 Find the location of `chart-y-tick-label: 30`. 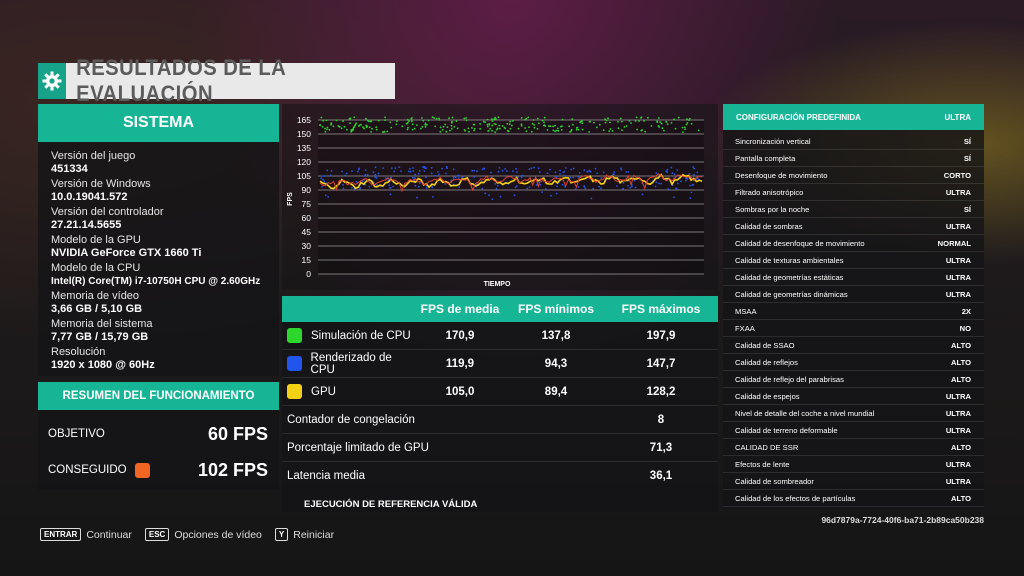

chart-y-tick-label: 30 is located at coordinates (307, 246).